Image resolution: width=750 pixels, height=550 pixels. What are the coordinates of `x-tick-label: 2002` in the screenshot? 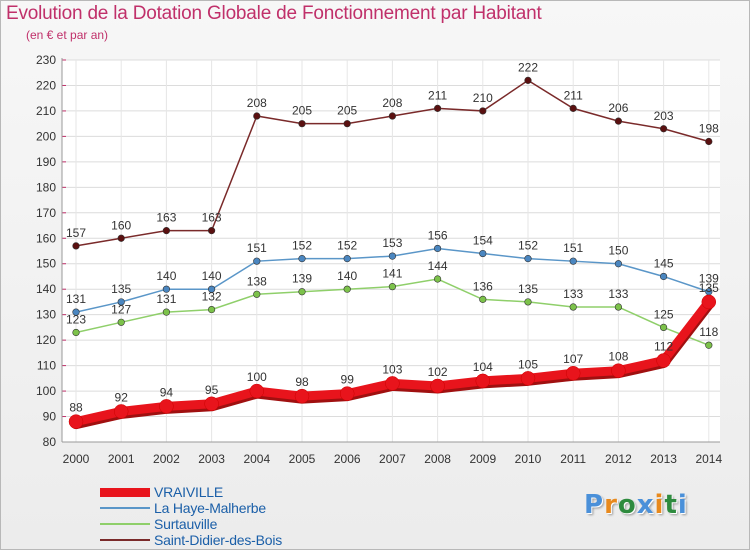 It's located at (166, 459).